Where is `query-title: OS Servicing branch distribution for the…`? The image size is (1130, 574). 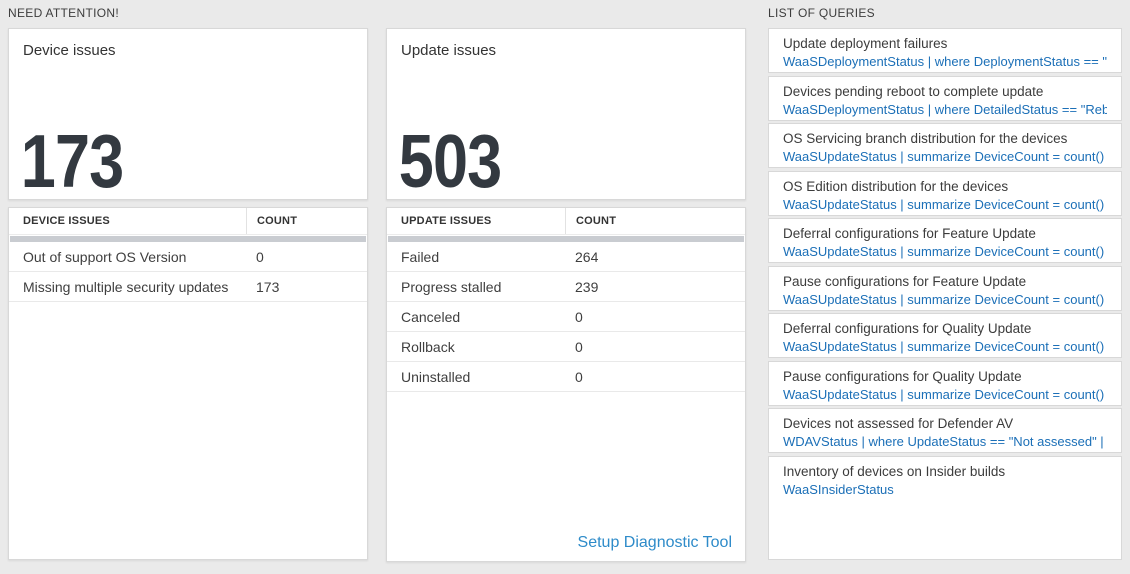 query-title: OS Servicing branch distribution for the… is located at coordinates (925, 138).